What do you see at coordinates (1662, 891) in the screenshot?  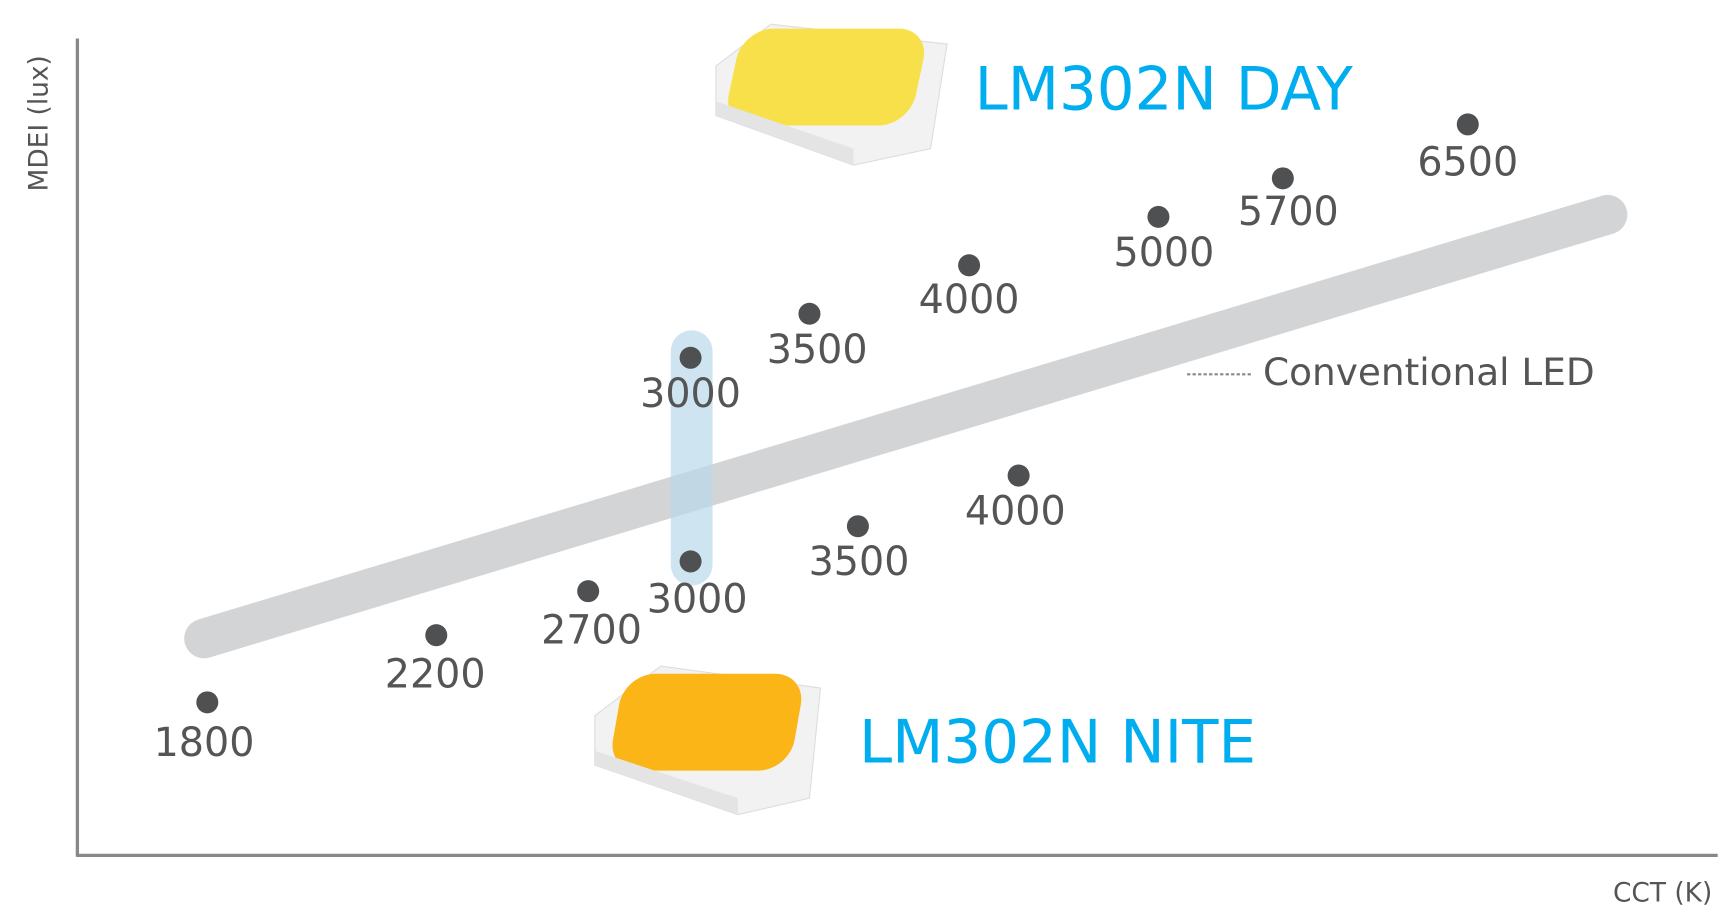 I see `x-axis-label: CCT (K)` at bounding box center [1662, 891].